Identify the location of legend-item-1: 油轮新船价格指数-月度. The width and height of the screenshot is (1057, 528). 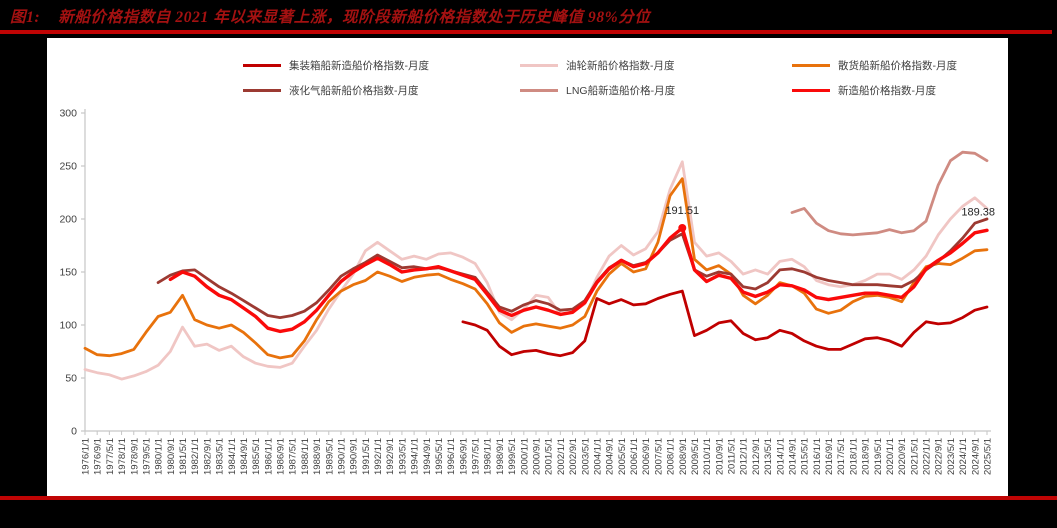
(656, 65).